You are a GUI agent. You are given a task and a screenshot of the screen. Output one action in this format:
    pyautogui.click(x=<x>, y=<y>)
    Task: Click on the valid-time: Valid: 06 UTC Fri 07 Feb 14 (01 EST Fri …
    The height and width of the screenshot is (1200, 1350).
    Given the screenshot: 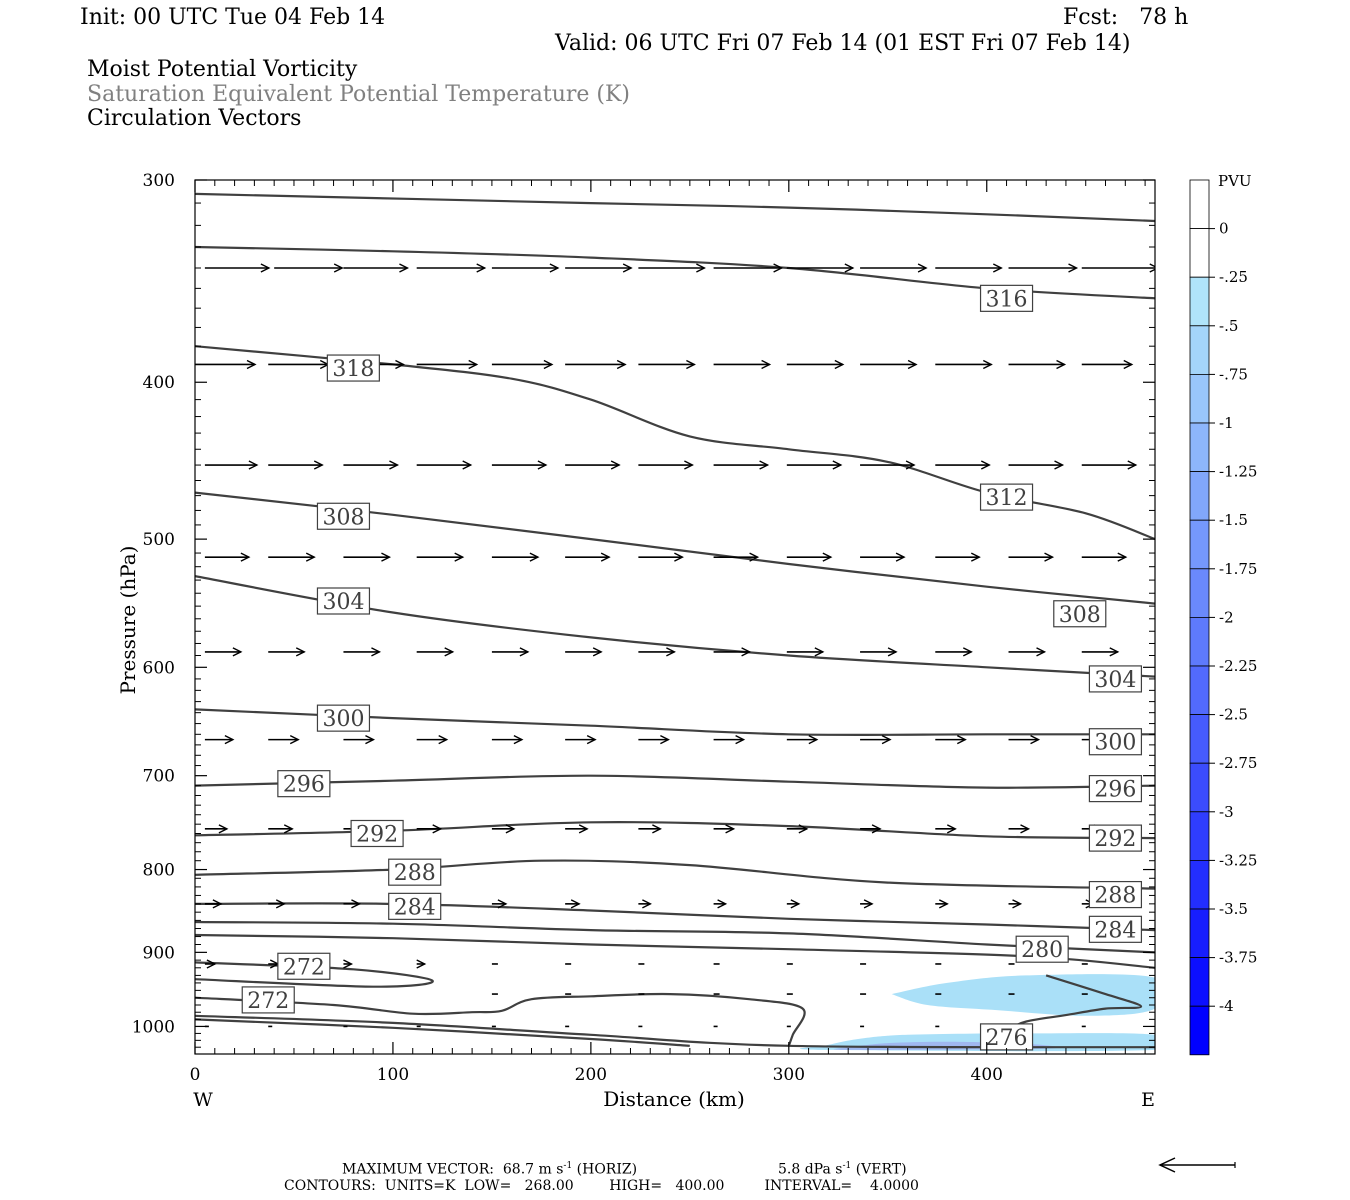 What is the action you would take?
    pyautogui.click(x=843, y=43)
    